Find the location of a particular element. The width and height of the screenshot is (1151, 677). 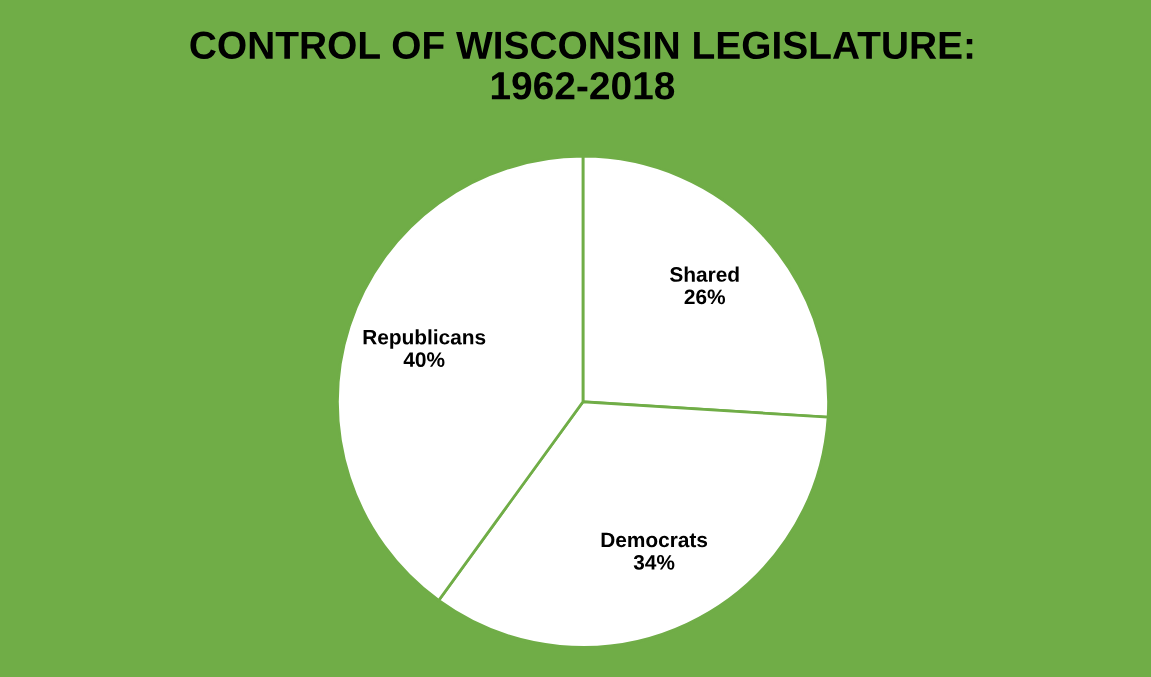

slice-label: Shared is located at coordinates (704, 274).